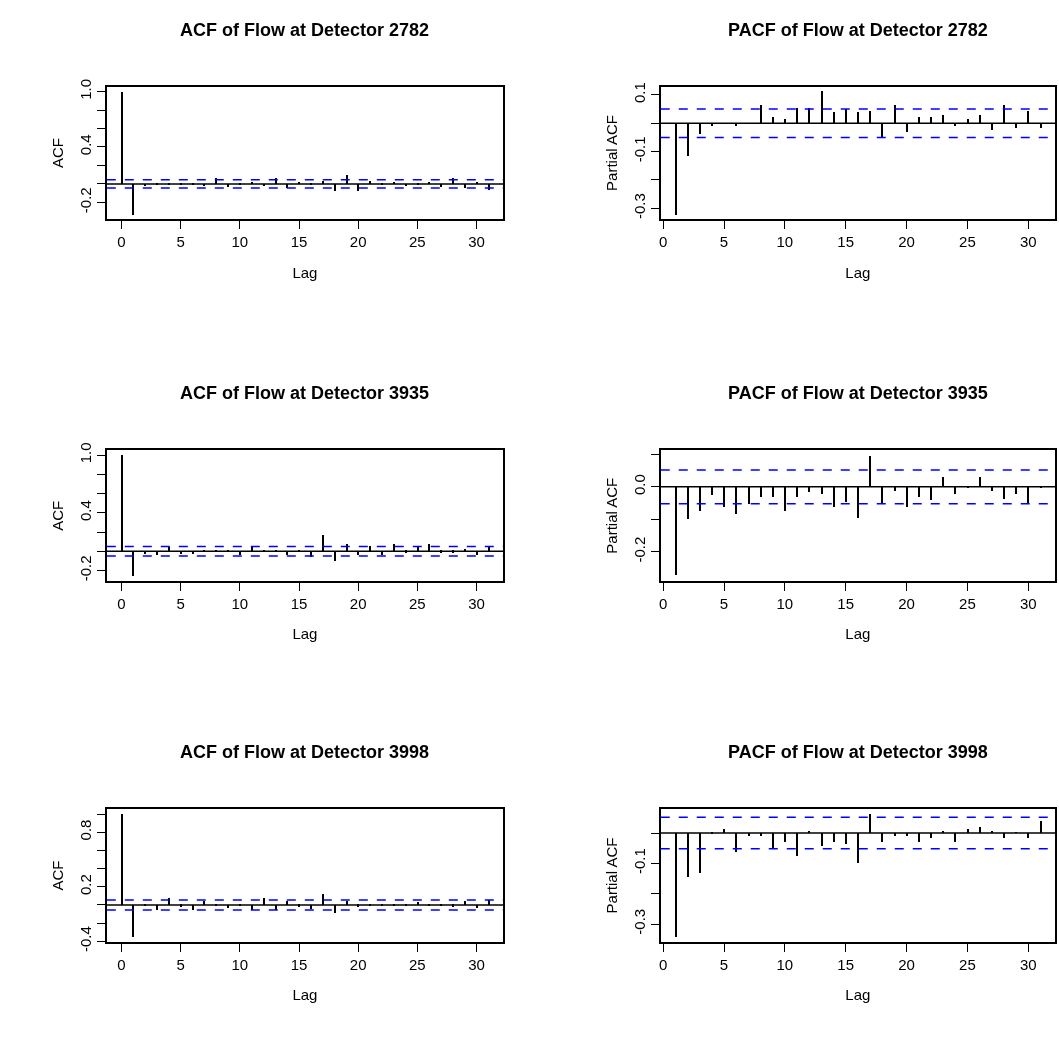 Image resolution: width=1059 pixels, height=1061 pixels. I want to click on y-tick-label: -0.4, so click(86, 939).